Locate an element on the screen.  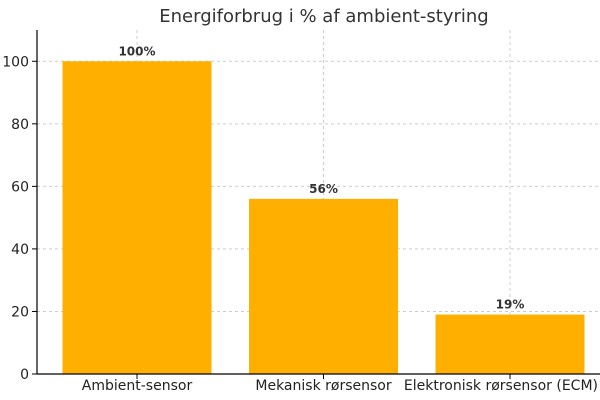
x-tick-label: Ambient-sensor is located at coordinates (137, 386).